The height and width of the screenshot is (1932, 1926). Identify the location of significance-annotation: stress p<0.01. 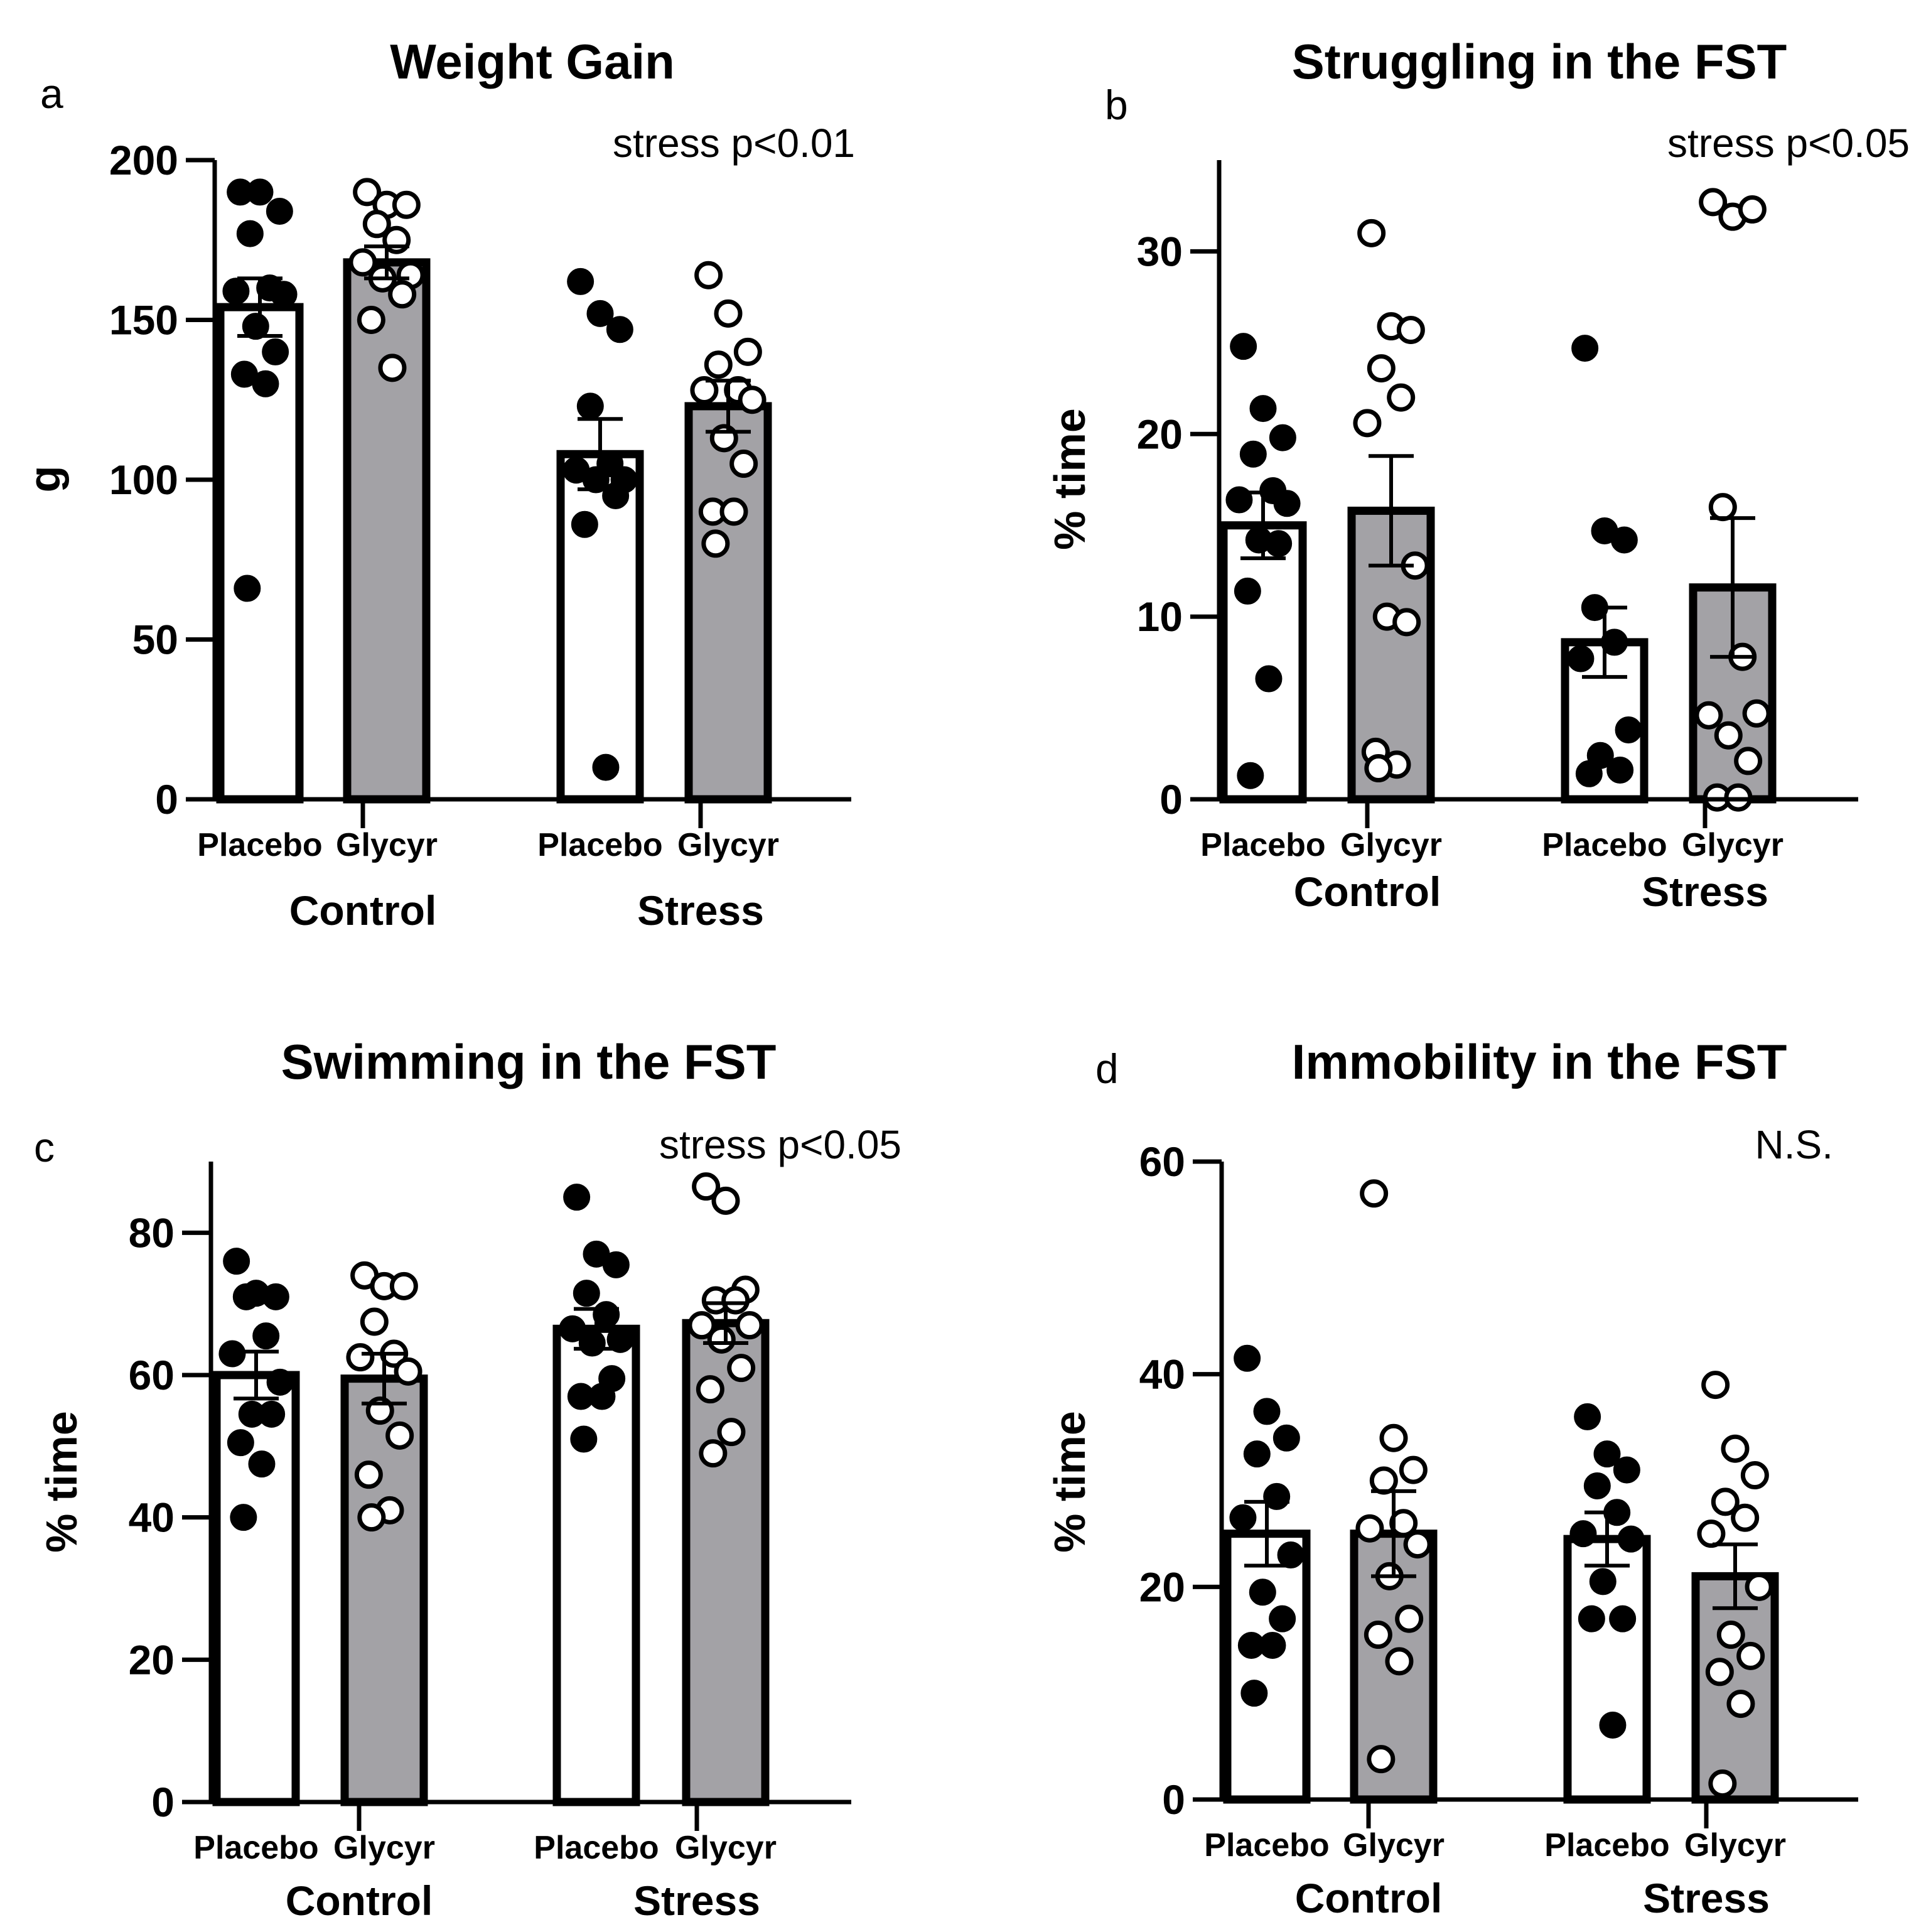
(734, 143).